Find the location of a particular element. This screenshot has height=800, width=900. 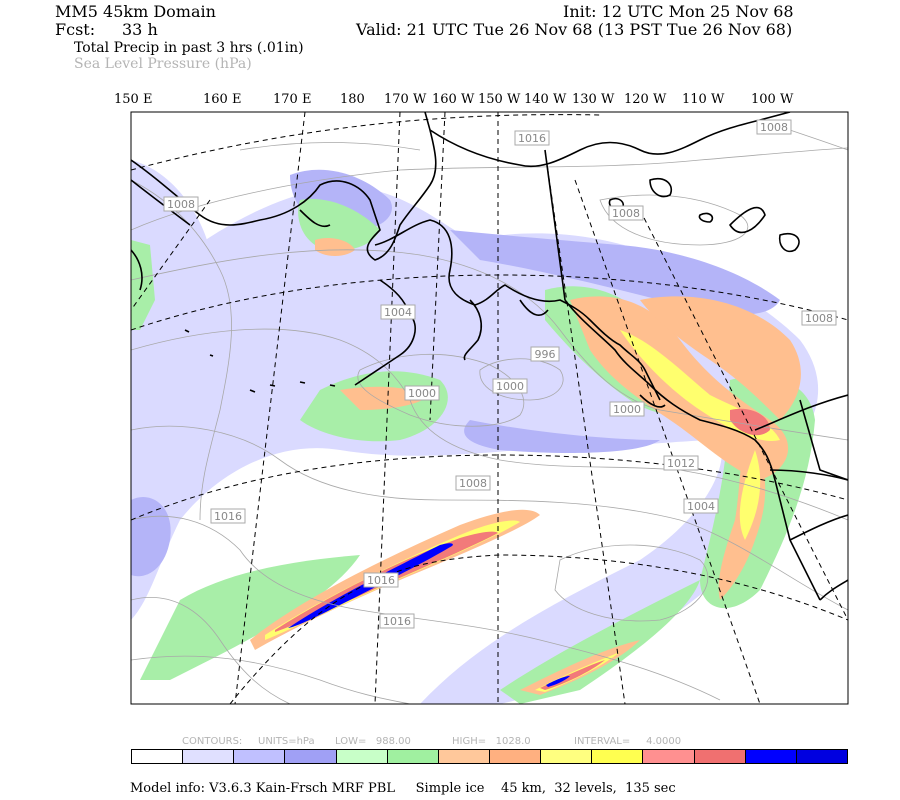

precip-lav-gulf is located at coordinates (562, 436).